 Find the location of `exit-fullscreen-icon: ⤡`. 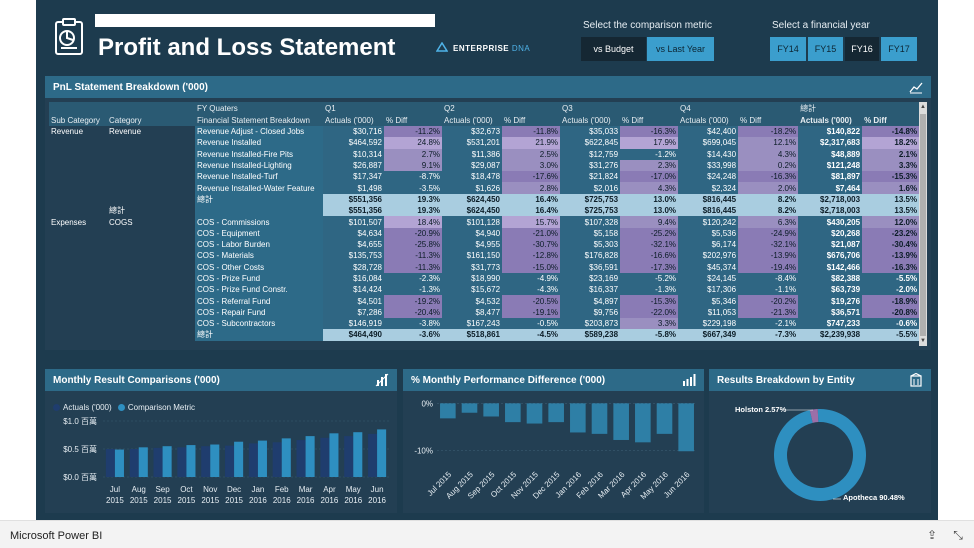

exit-fullscreen-icon: ⤡ is located at coordinates (958, 535).